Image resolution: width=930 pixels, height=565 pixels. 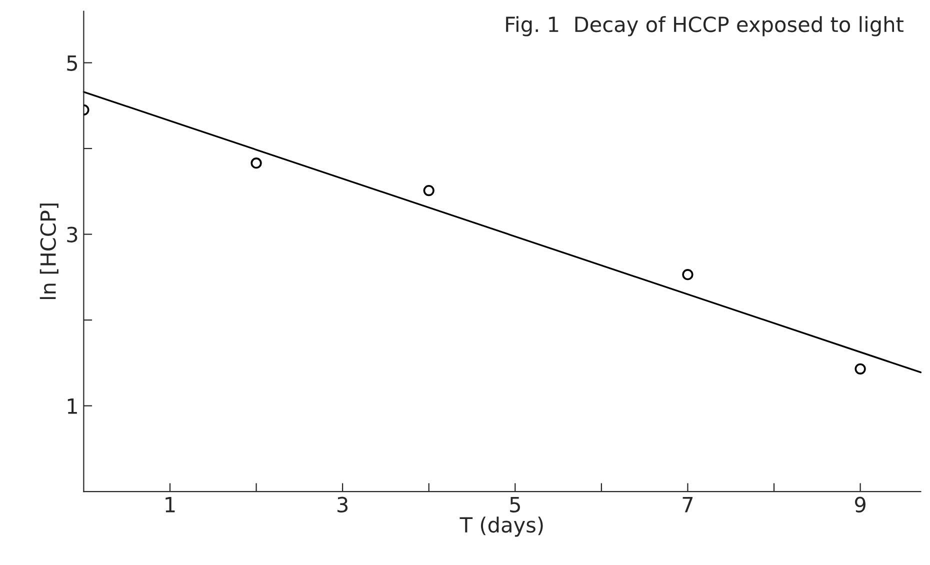 What do you see at coordinates (705, 26) in the screenshot?
I see `chart-title: Fig. 1 Decay of HCCP exposed to light` at bounding box center [705, 26].